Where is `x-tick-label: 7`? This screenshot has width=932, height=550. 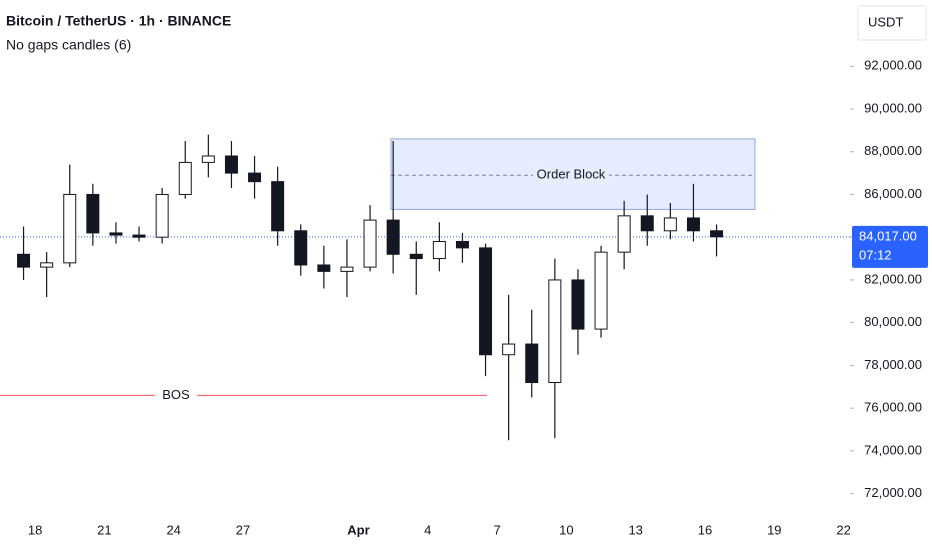 x-tick-label: 7 is located at coordinates (496, 529).